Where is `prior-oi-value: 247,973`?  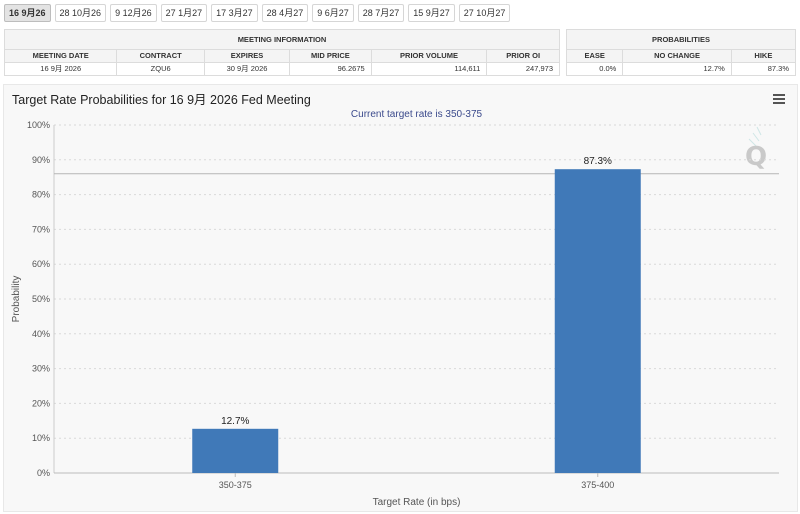 prior-oi-value: 247,973 is located at coordinates (523, 69).